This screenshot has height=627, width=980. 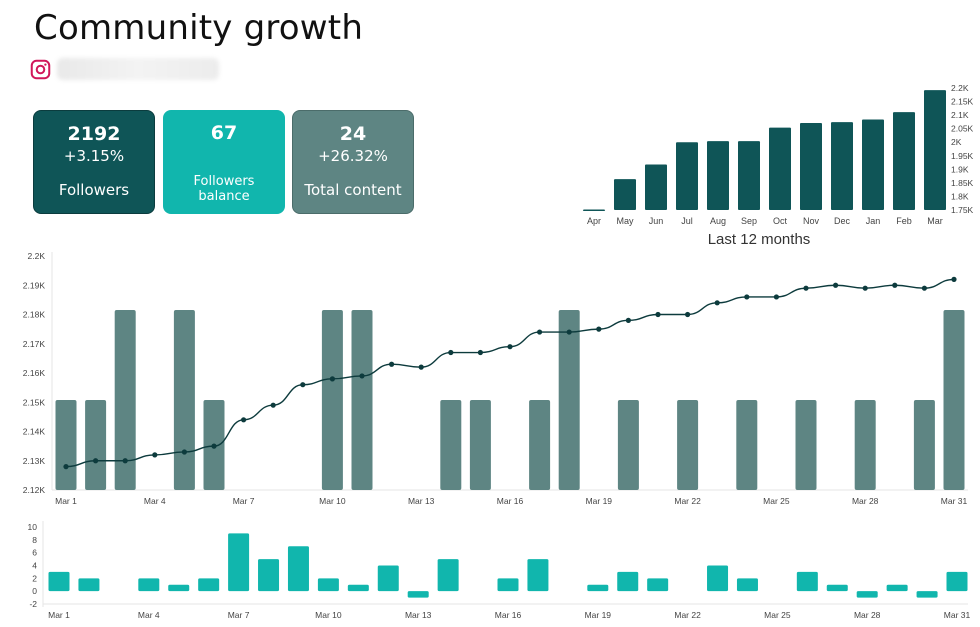 I want to click on y-tick-label: 2.19K, so click(x=34, y=285).